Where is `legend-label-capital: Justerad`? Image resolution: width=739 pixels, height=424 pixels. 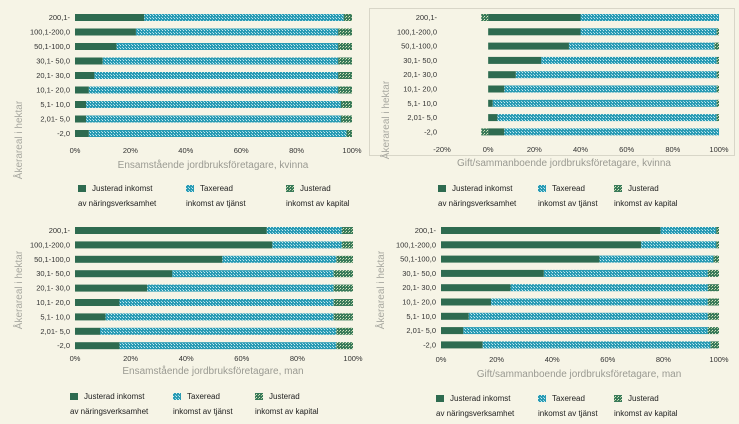 legend-label-capital: Justerad is located at coordinates (315, 188).